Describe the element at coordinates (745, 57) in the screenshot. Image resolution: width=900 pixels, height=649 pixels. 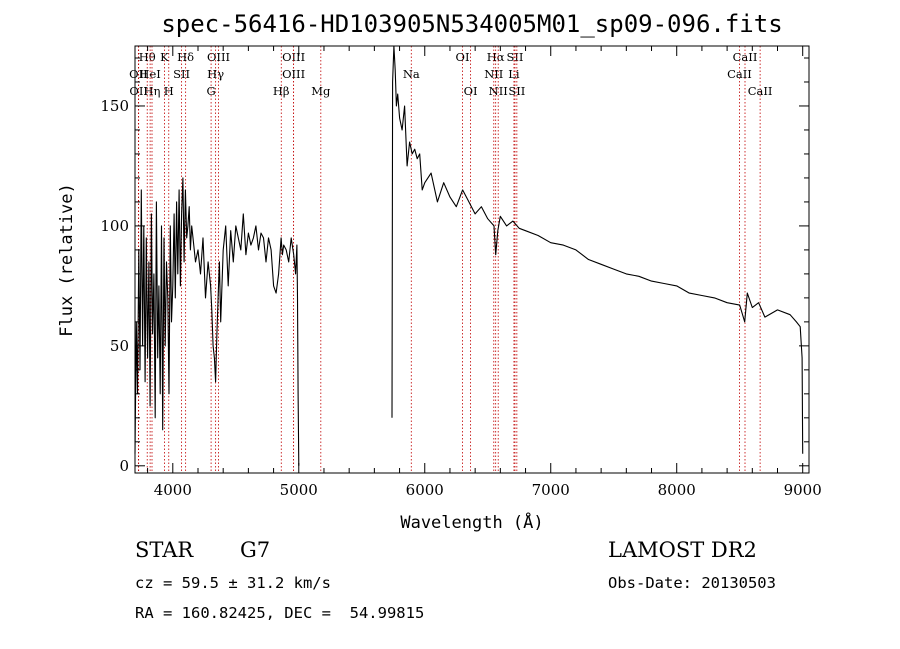
I see `spectral-line-label-25: CaII` at that location.